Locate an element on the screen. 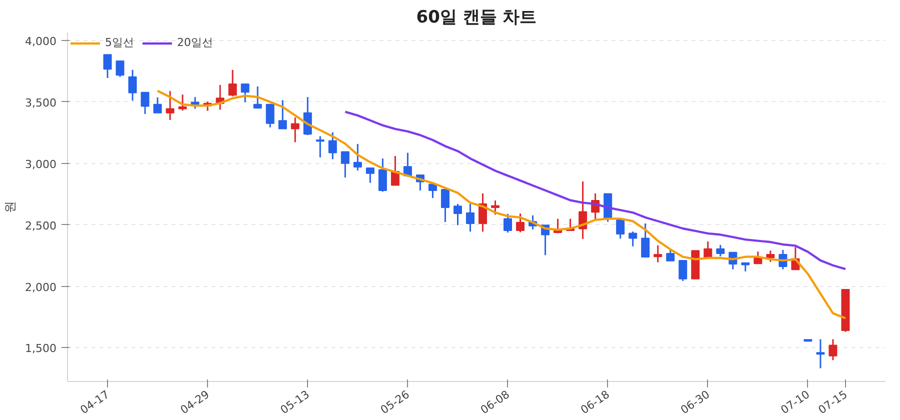  y-tick-label: 1,500 is located at coordinates (41, 349).